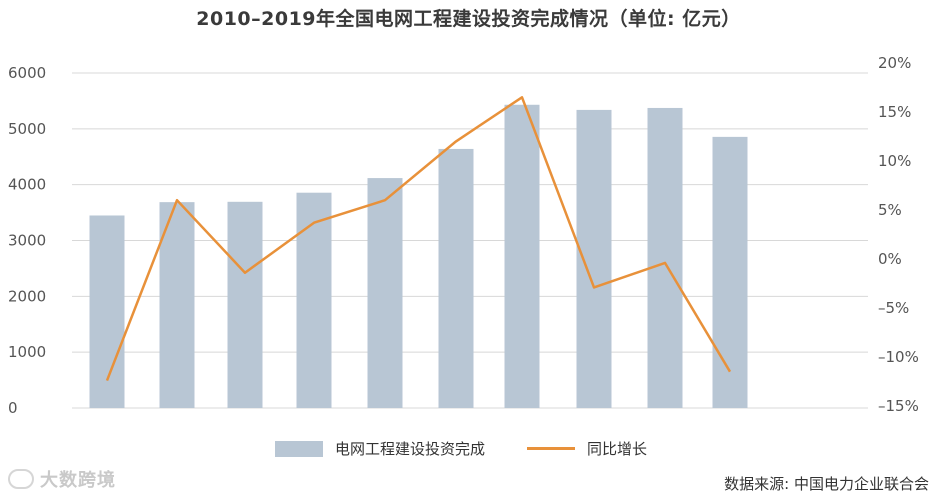 This screenshot has width=937, height=497. I want to click on legend: 电网工程建设投资完成 同比增长, so click(482, 448).